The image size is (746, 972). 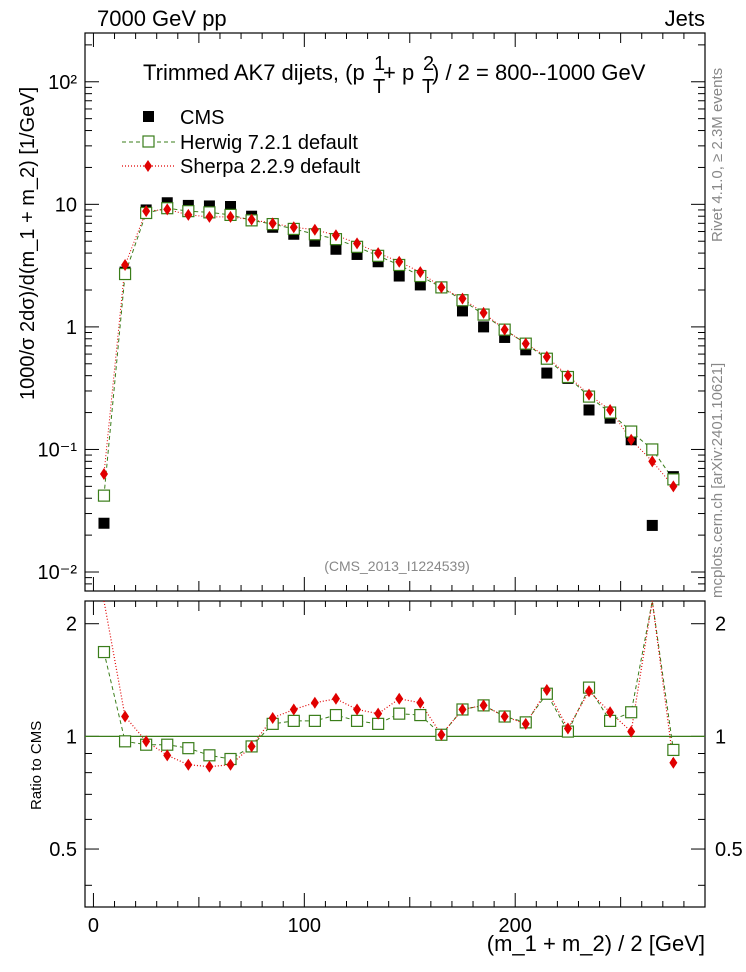 I want to click on svg-text: Trimmed AK7 dijets, (p, so click(x=254, y=72).